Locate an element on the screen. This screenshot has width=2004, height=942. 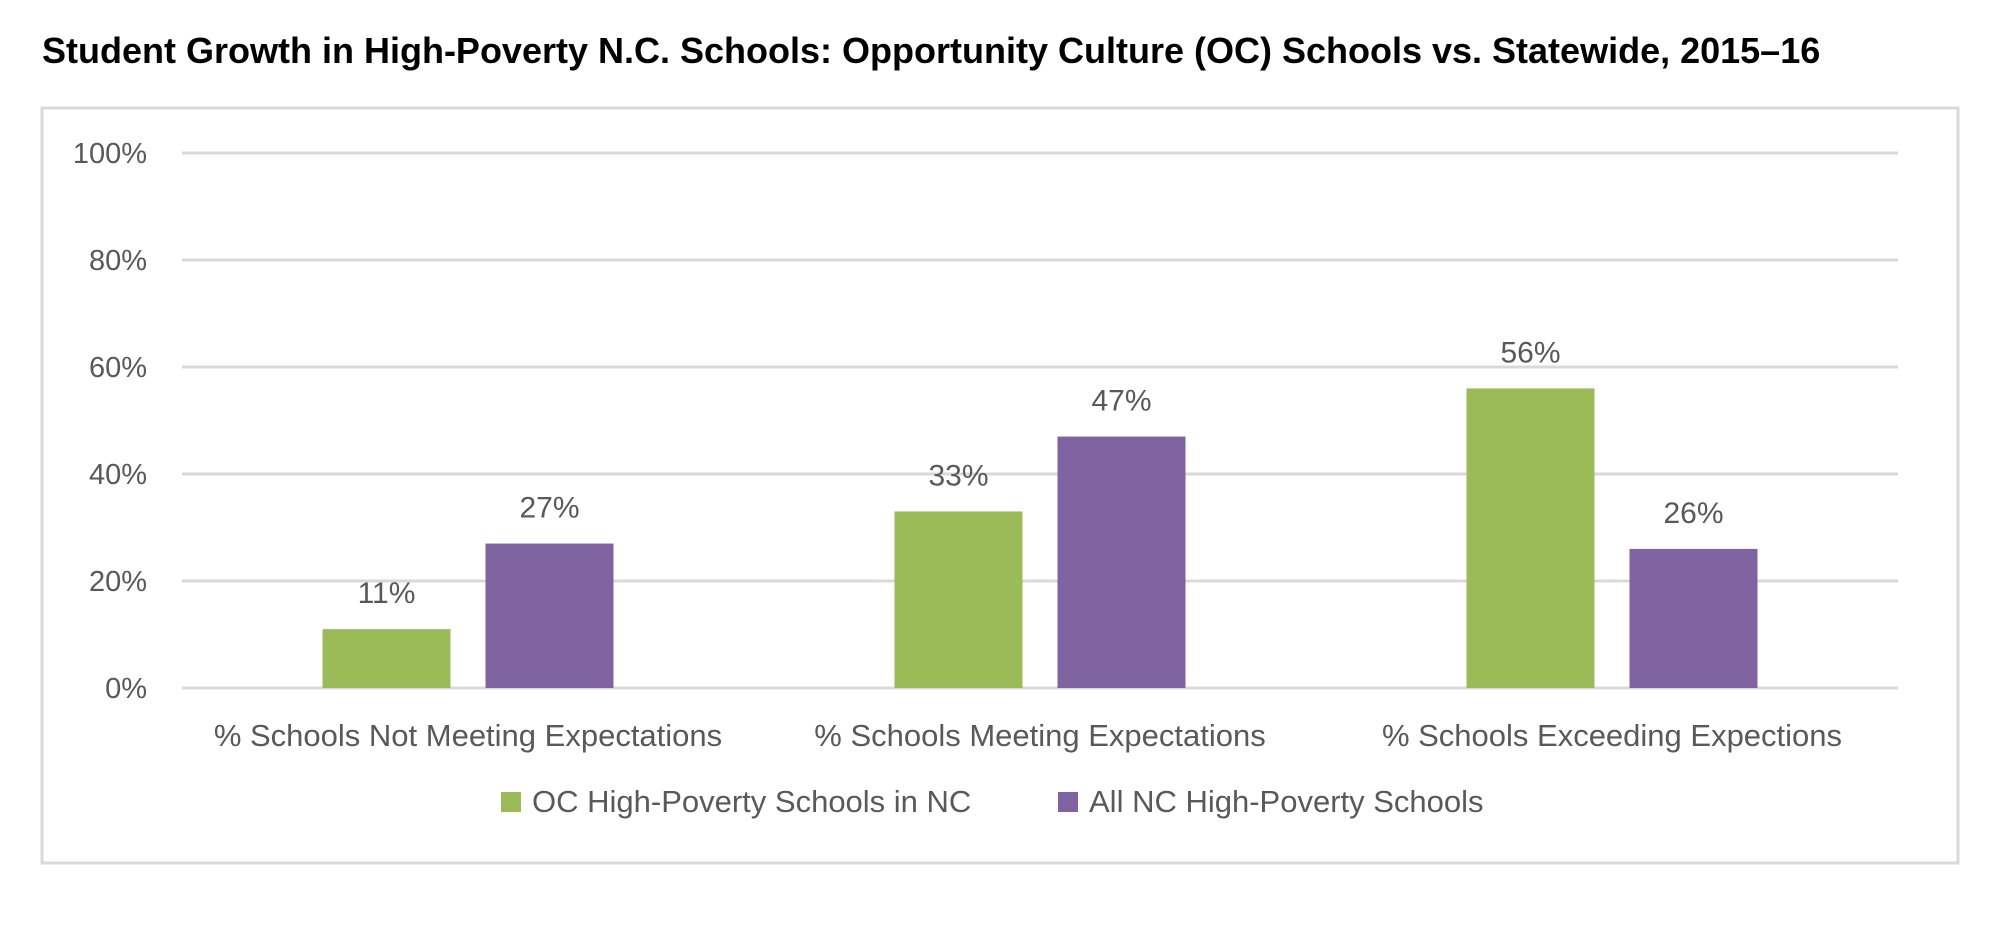
y-tick-label: 40% is located at coordinates (118, 475).